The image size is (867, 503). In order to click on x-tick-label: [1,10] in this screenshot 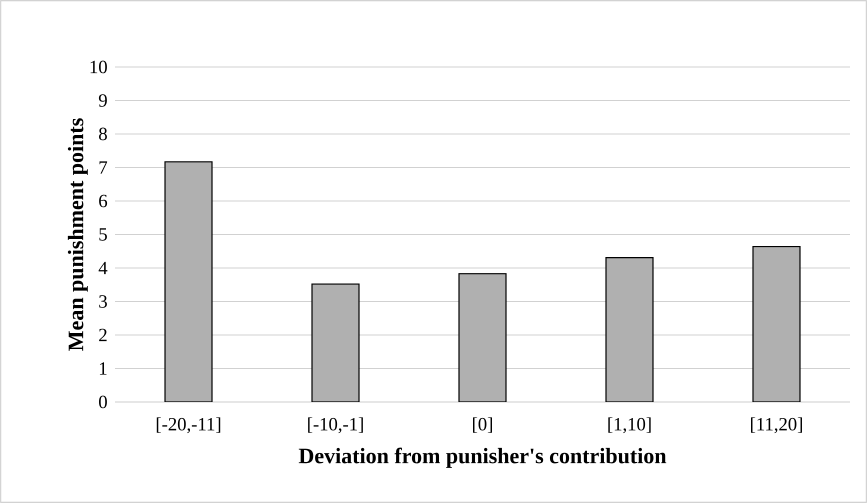, I will do `click(629, 425)`.